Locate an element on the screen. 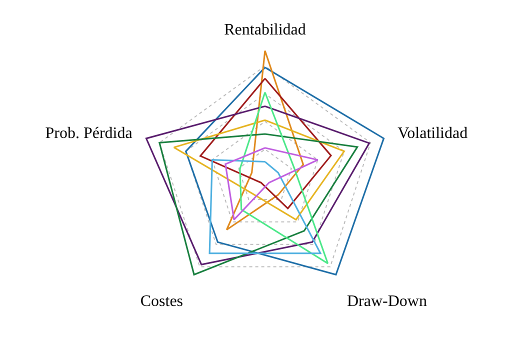  spoke-label: Costes is located at coordinates (162, 301).